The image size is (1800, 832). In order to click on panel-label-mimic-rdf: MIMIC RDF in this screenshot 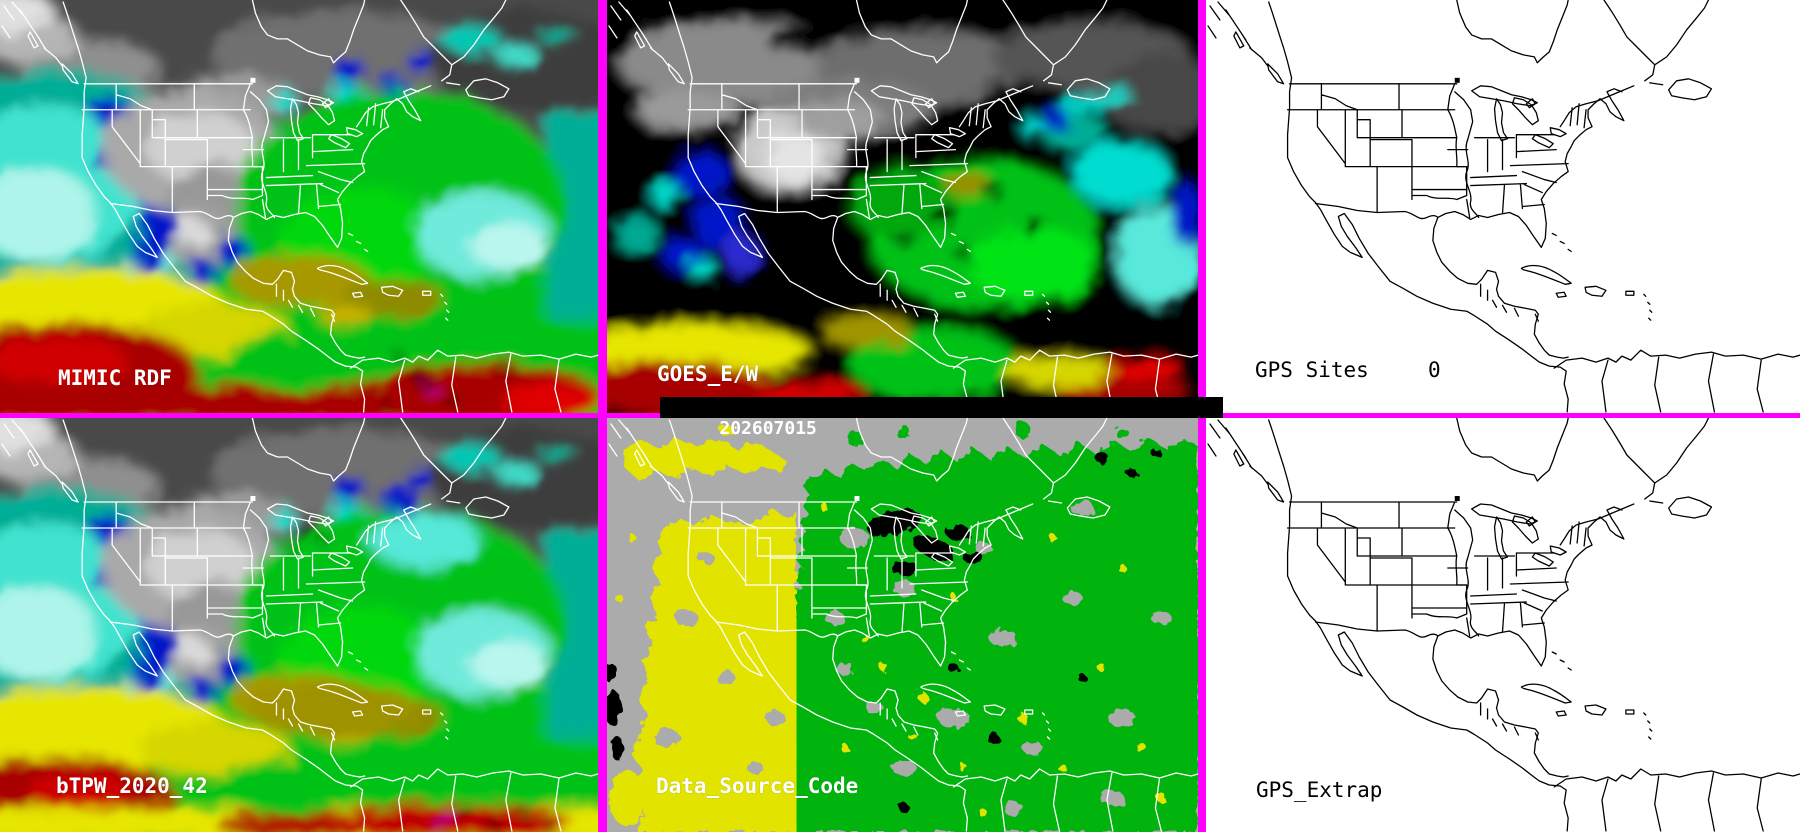, I will do `click(115, 378)`.